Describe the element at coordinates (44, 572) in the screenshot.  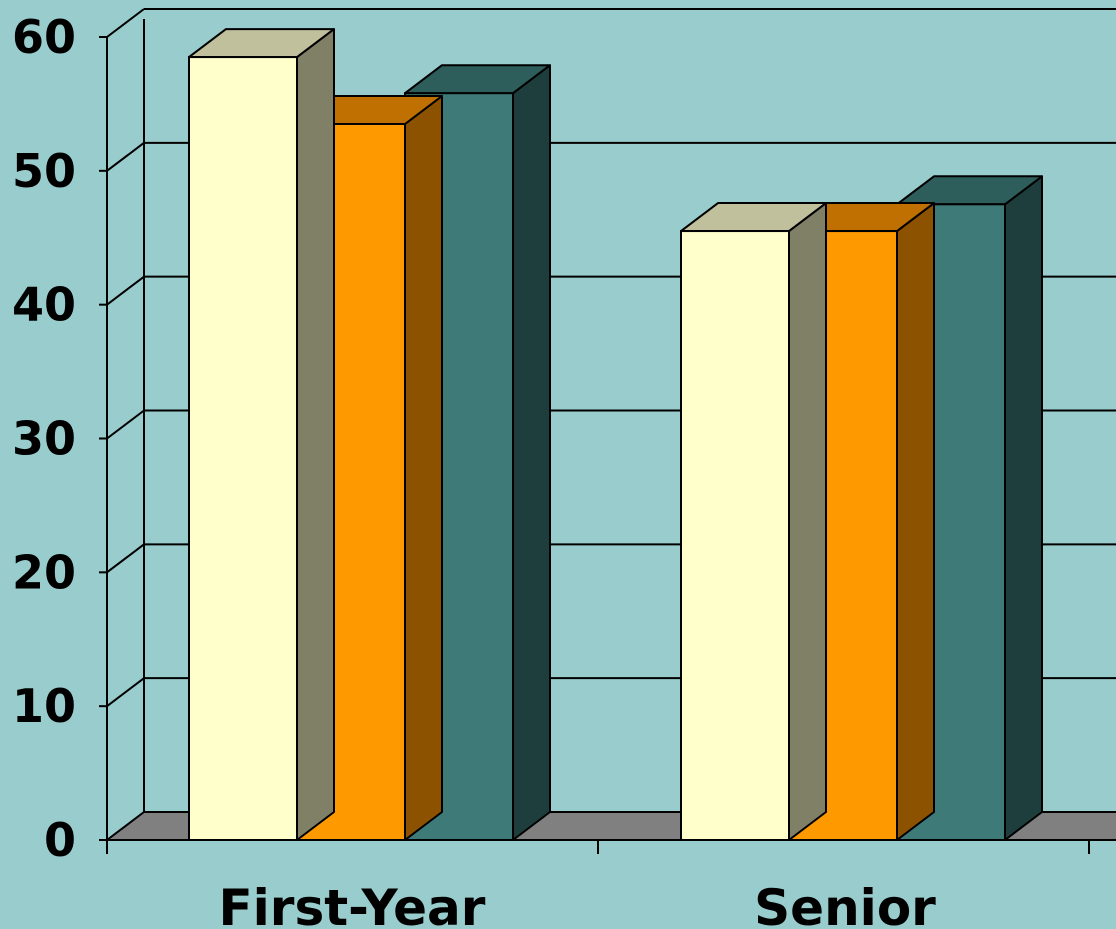
I see `y-tick-label: 20` at that location.